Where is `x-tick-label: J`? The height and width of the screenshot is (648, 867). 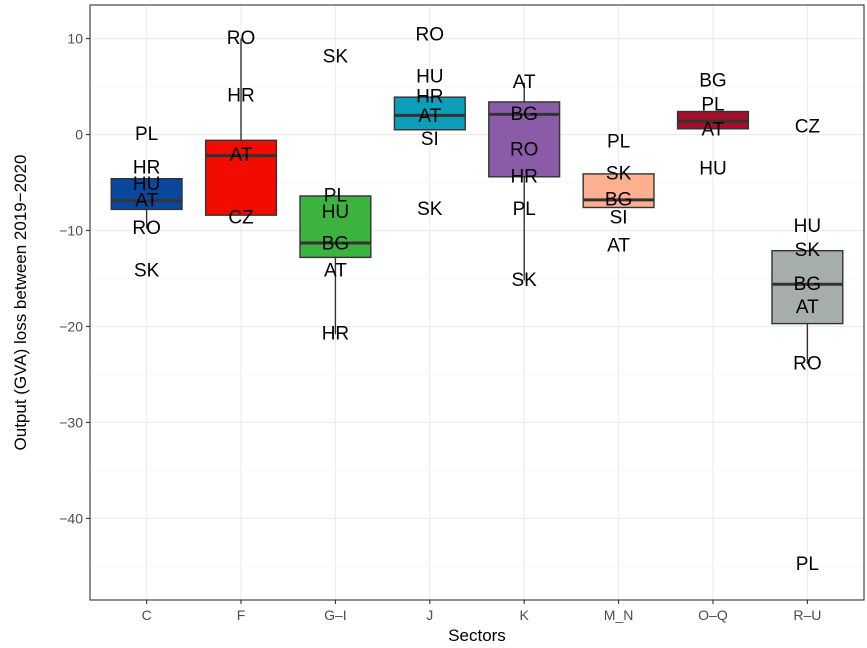
x-tick-label: J is located at coordinates (429, 615).